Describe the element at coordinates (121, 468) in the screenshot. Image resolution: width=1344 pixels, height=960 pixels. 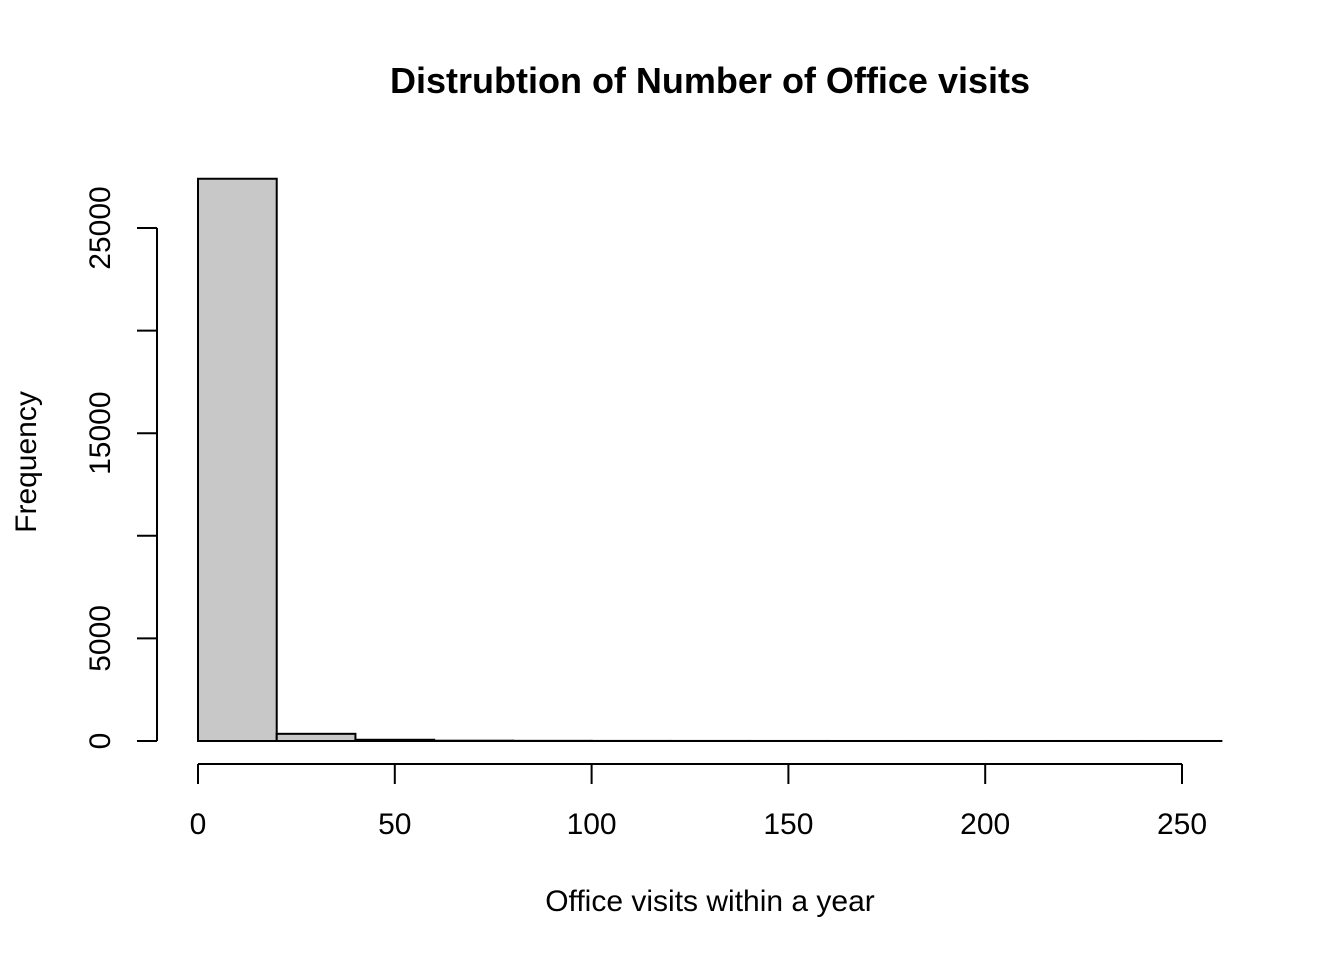
I see `y-axis: 0 5000 15000 25000` at that location.